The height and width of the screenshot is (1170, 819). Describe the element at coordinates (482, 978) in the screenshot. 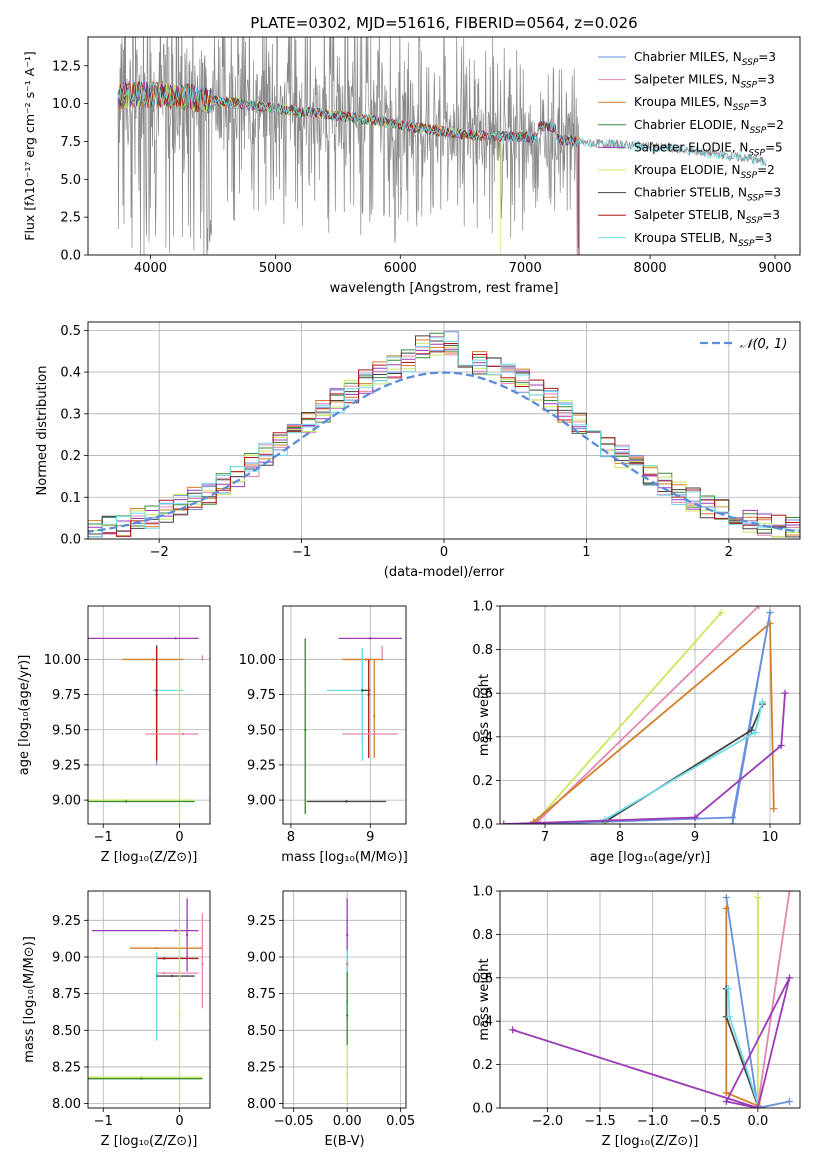

I see `y-tick-label: 0.6` at that location.